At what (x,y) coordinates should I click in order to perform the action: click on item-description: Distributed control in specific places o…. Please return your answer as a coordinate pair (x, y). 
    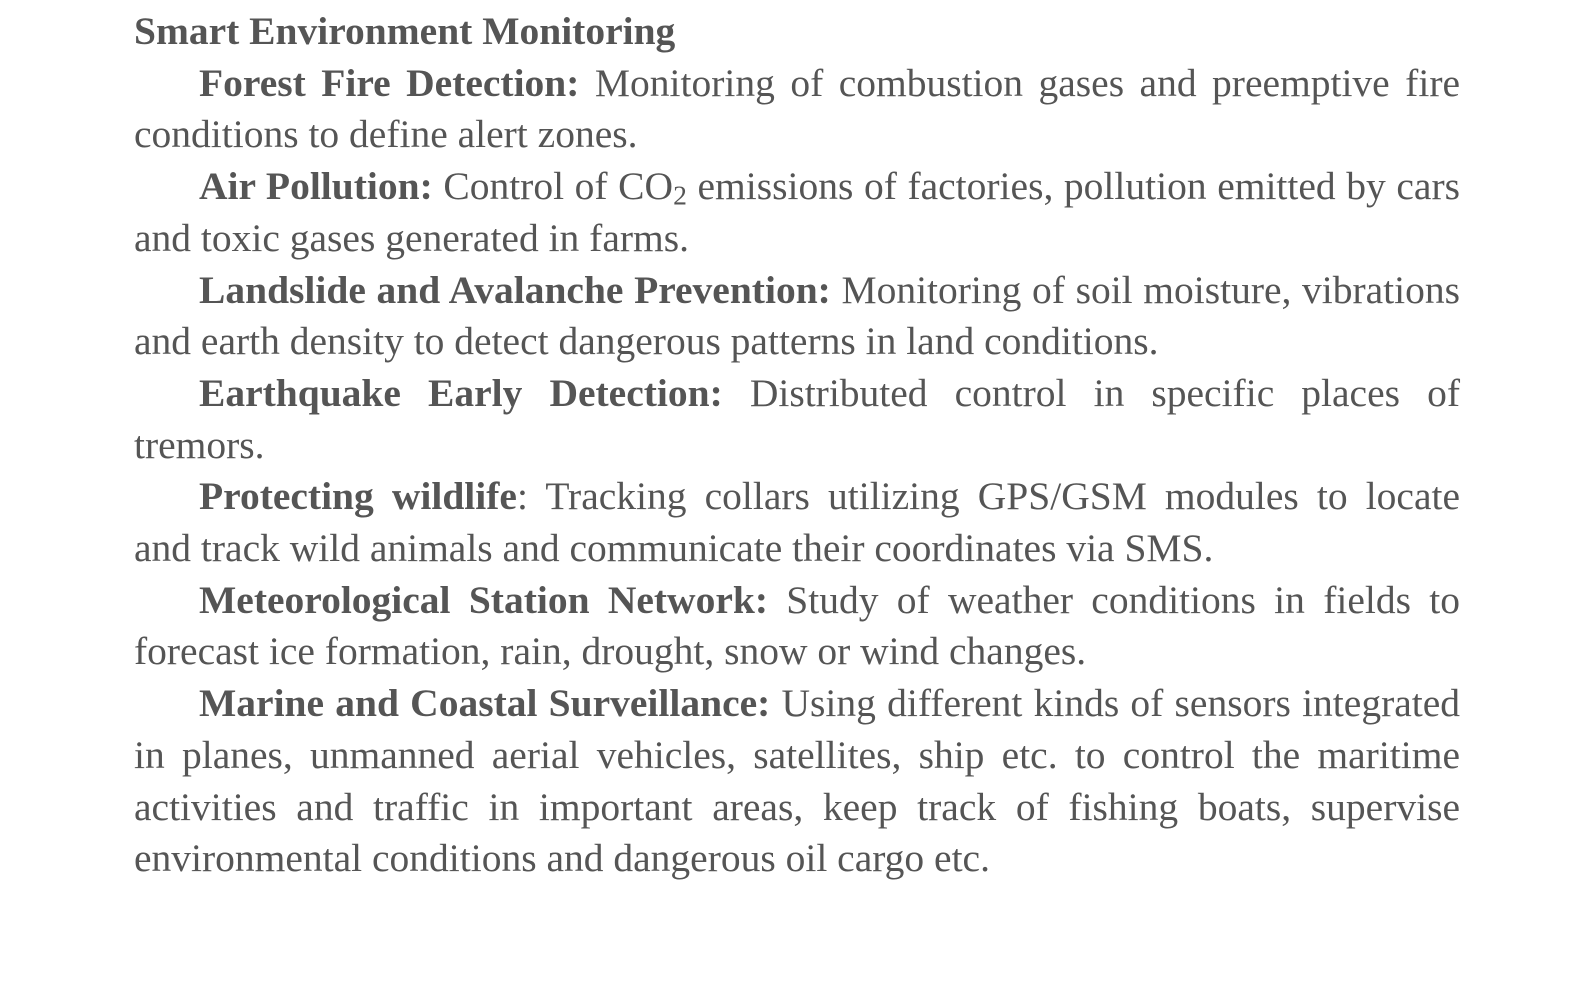
    Looking at the image, I should click on (797, 418).